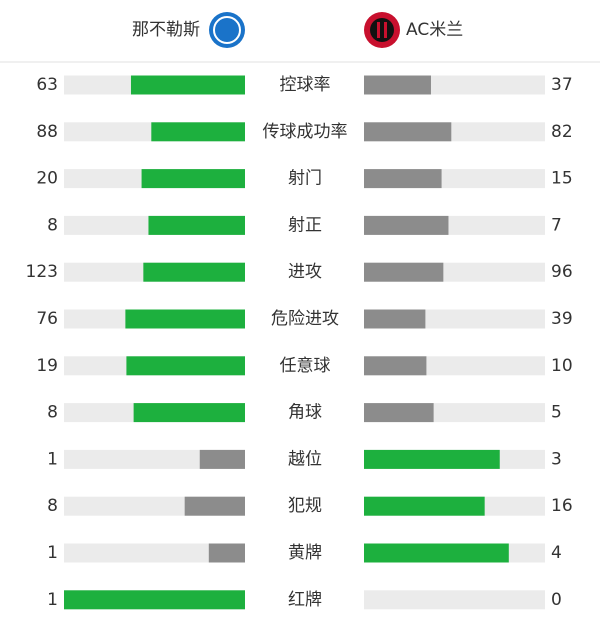 The image size is (600, 620). What do you see at coordinates (42, 272) in the screenshot?
I see `home-value: 123` at bounding box center [42, 272].